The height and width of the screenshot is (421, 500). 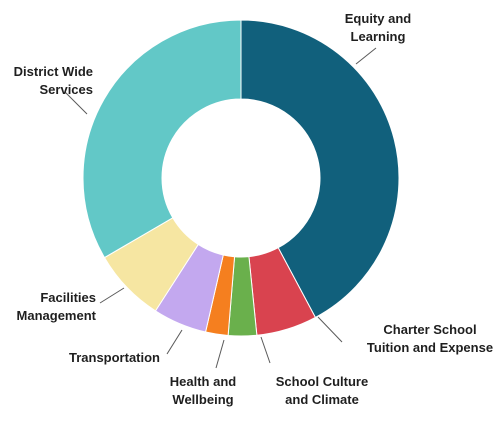 What do you see at coordinates (53, 71) in the screenshot?
I see `label-line: District Wide` at bounding box center [53, 71].